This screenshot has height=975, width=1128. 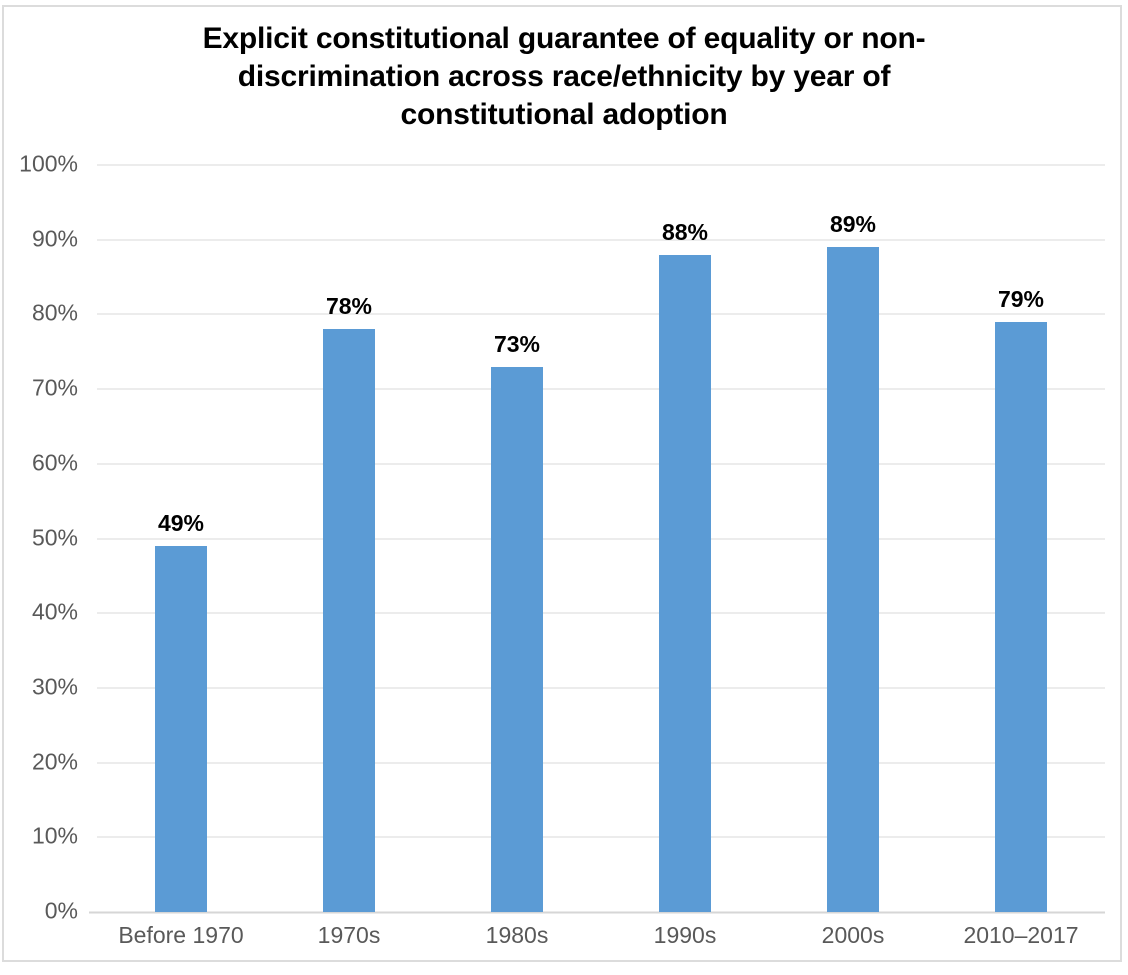 I want to click on y-tick-label: 100%, so click(x=48, y=163).